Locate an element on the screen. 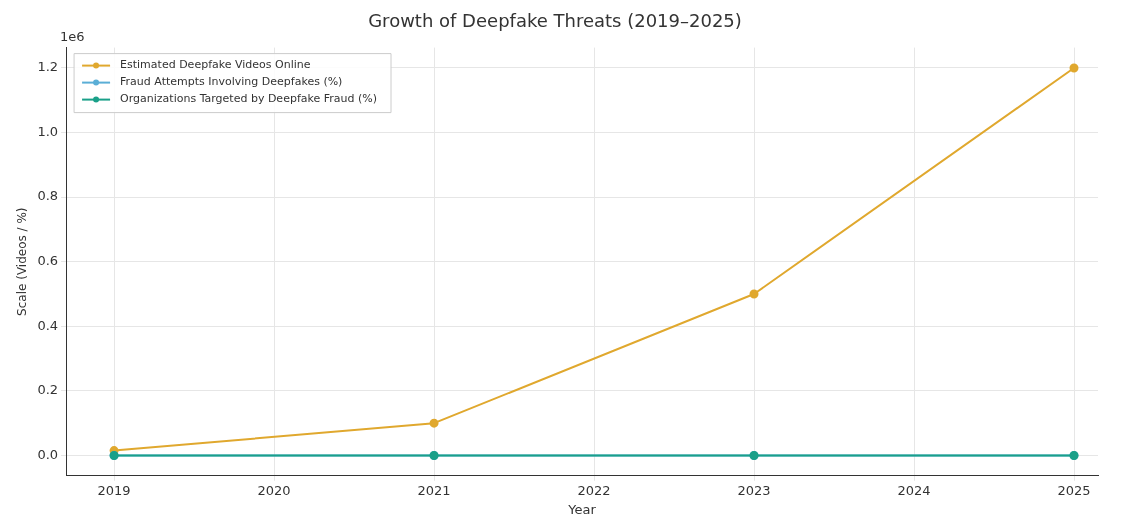 Image resolution: width=1129 pixels, height=530 pixels. chart-title: Growth of Deepfake Threats (2019–2025) is located at coordinates (555, 21).